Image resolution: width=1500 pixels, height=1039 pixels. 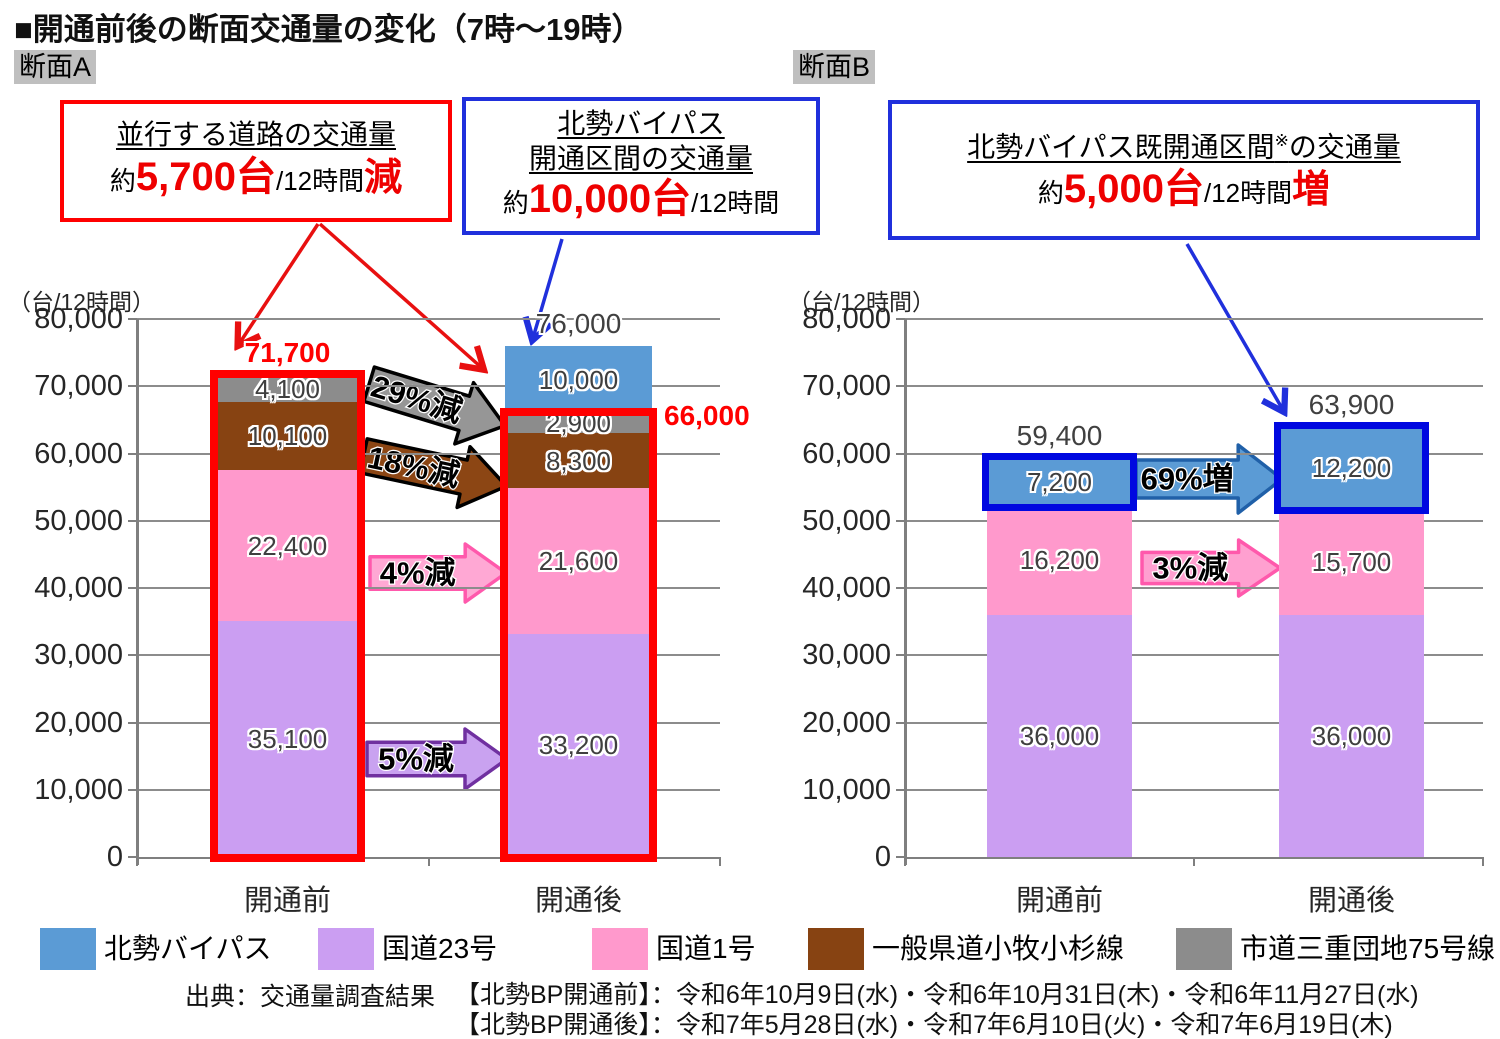 I want to click on segment-value-label: 15,700, so click(x=1351, y=562).